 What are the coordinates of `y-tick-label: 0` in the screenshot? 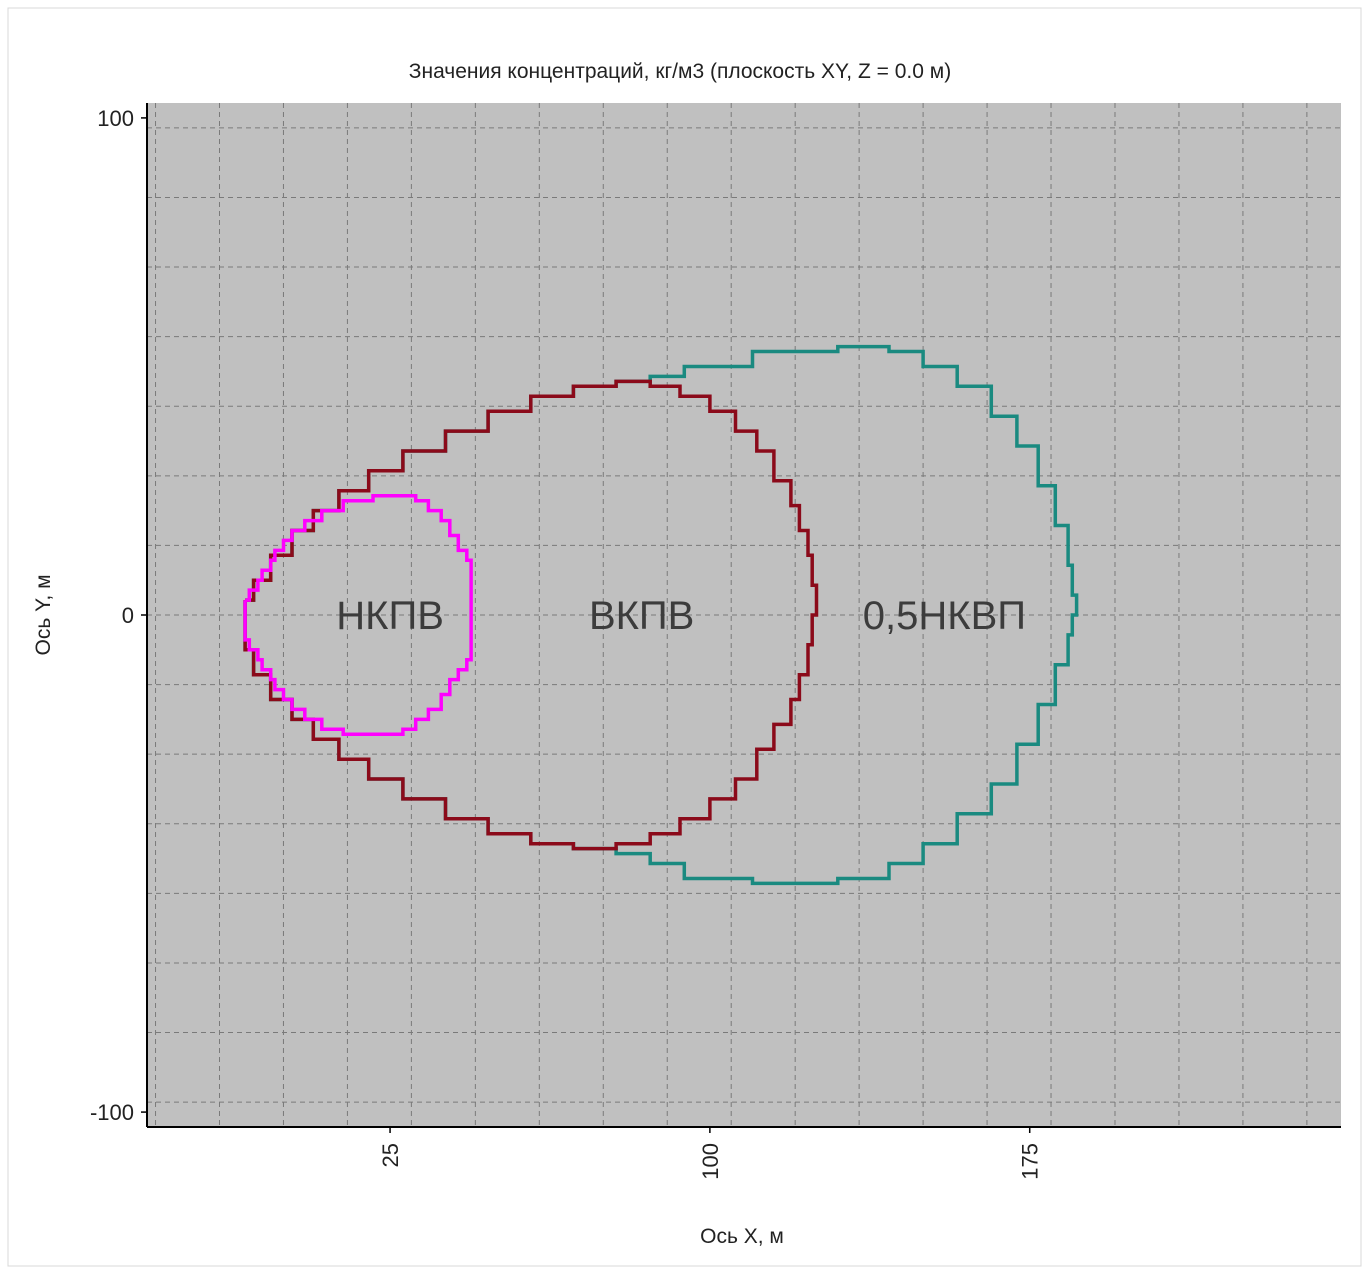 It's located at (128, 615).